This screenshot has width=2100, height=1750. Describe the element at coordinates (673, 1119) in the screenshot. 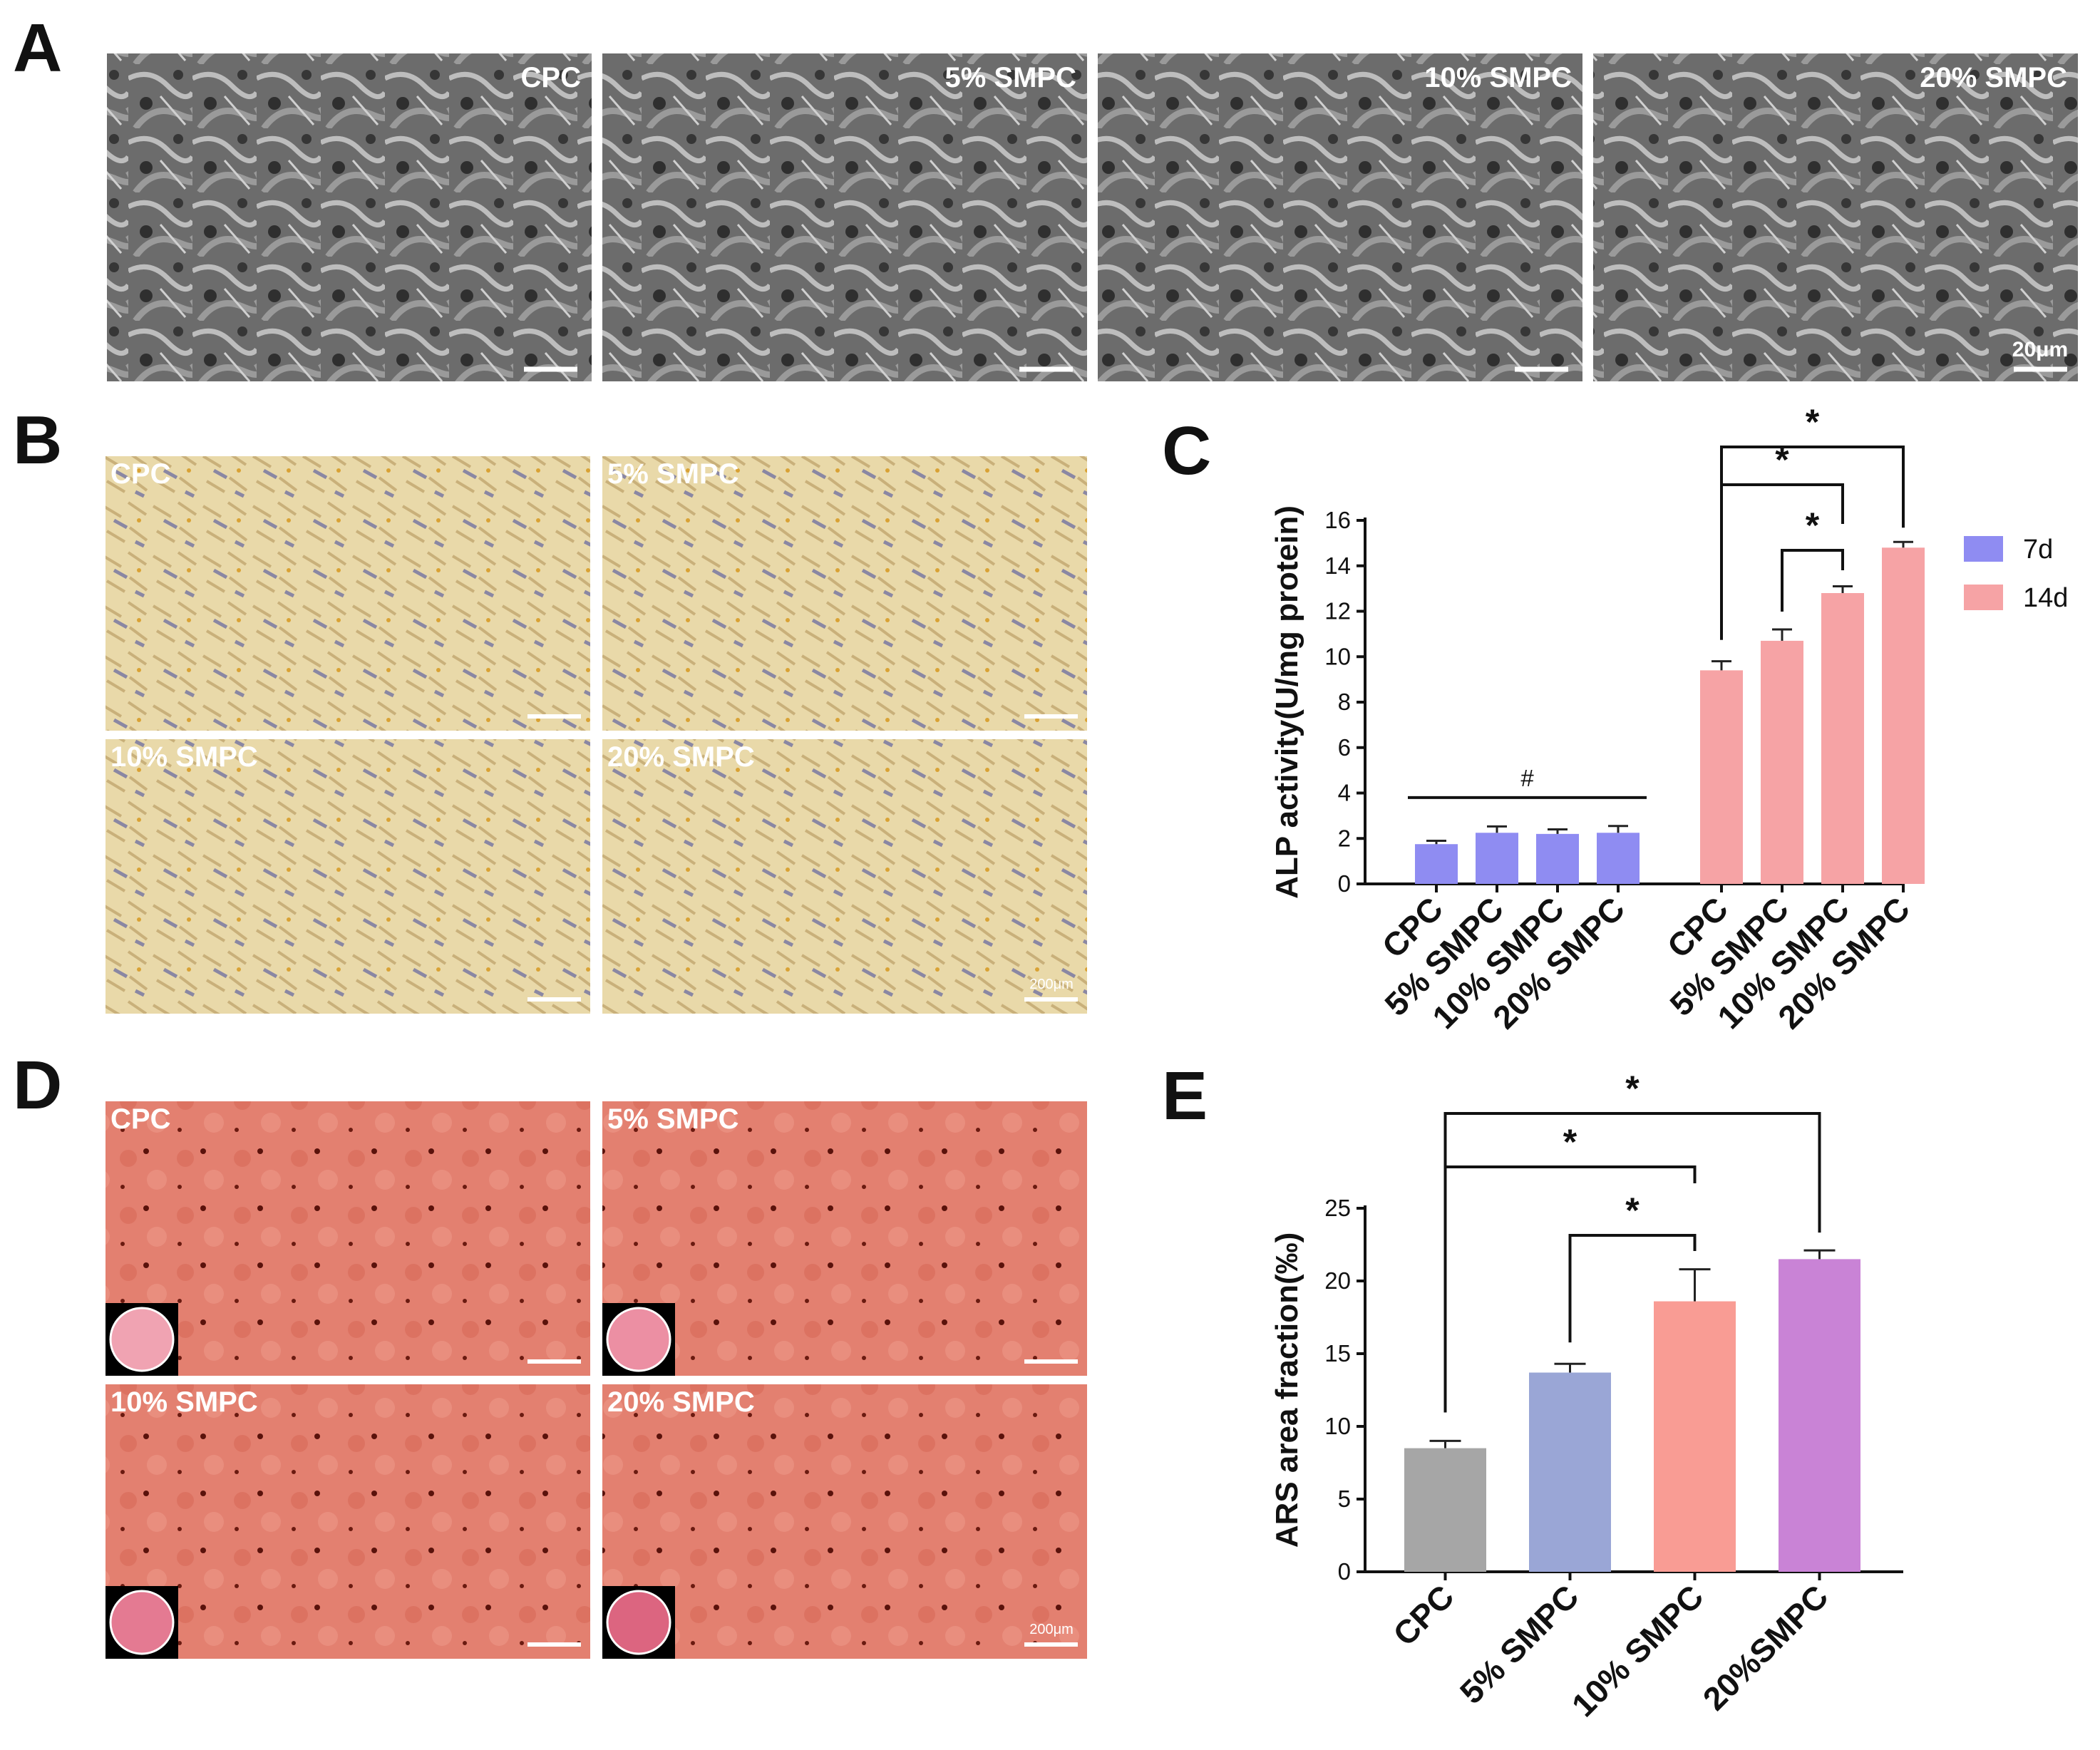

I see `ars-label-5-smpc: 5% SMPC` at that location.